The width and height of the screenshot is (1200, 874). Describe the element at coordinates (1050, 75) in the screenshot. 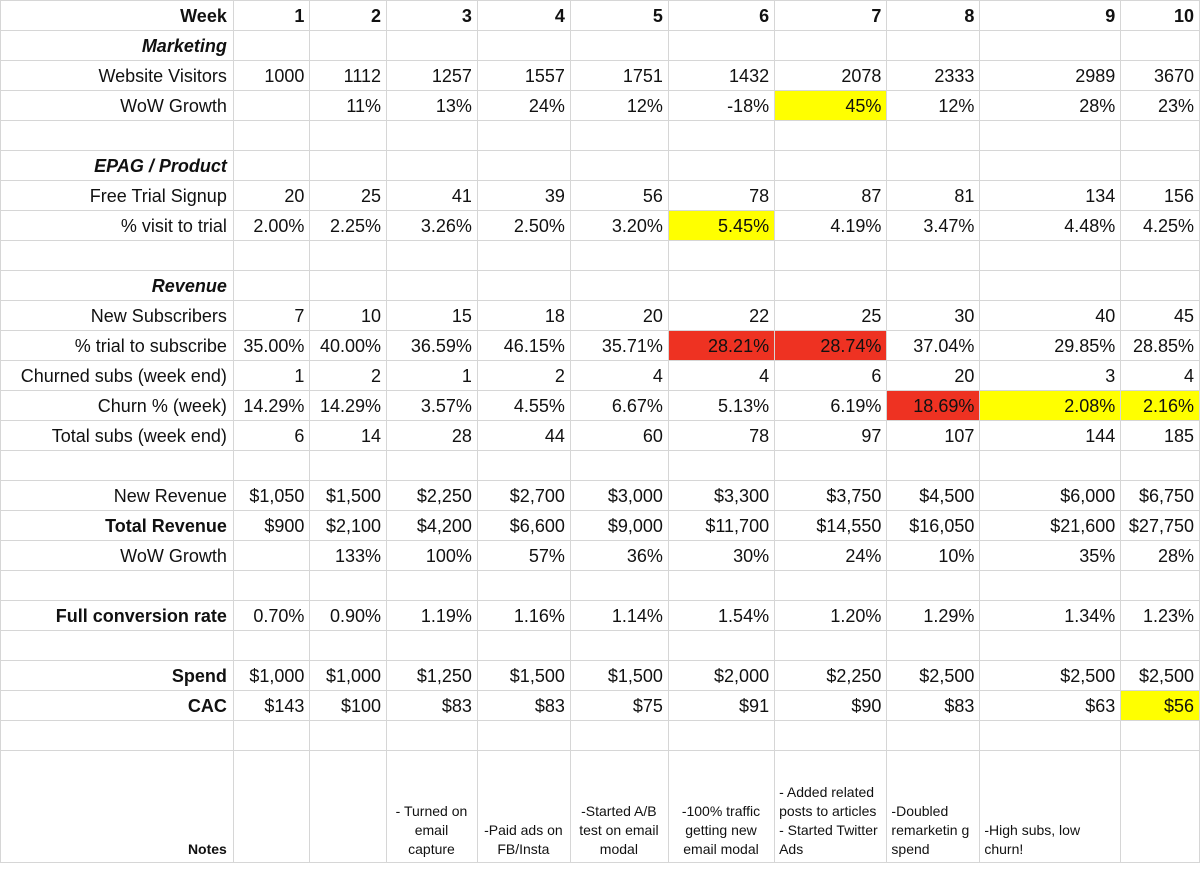

I see `data-cell: 2989` at that location.